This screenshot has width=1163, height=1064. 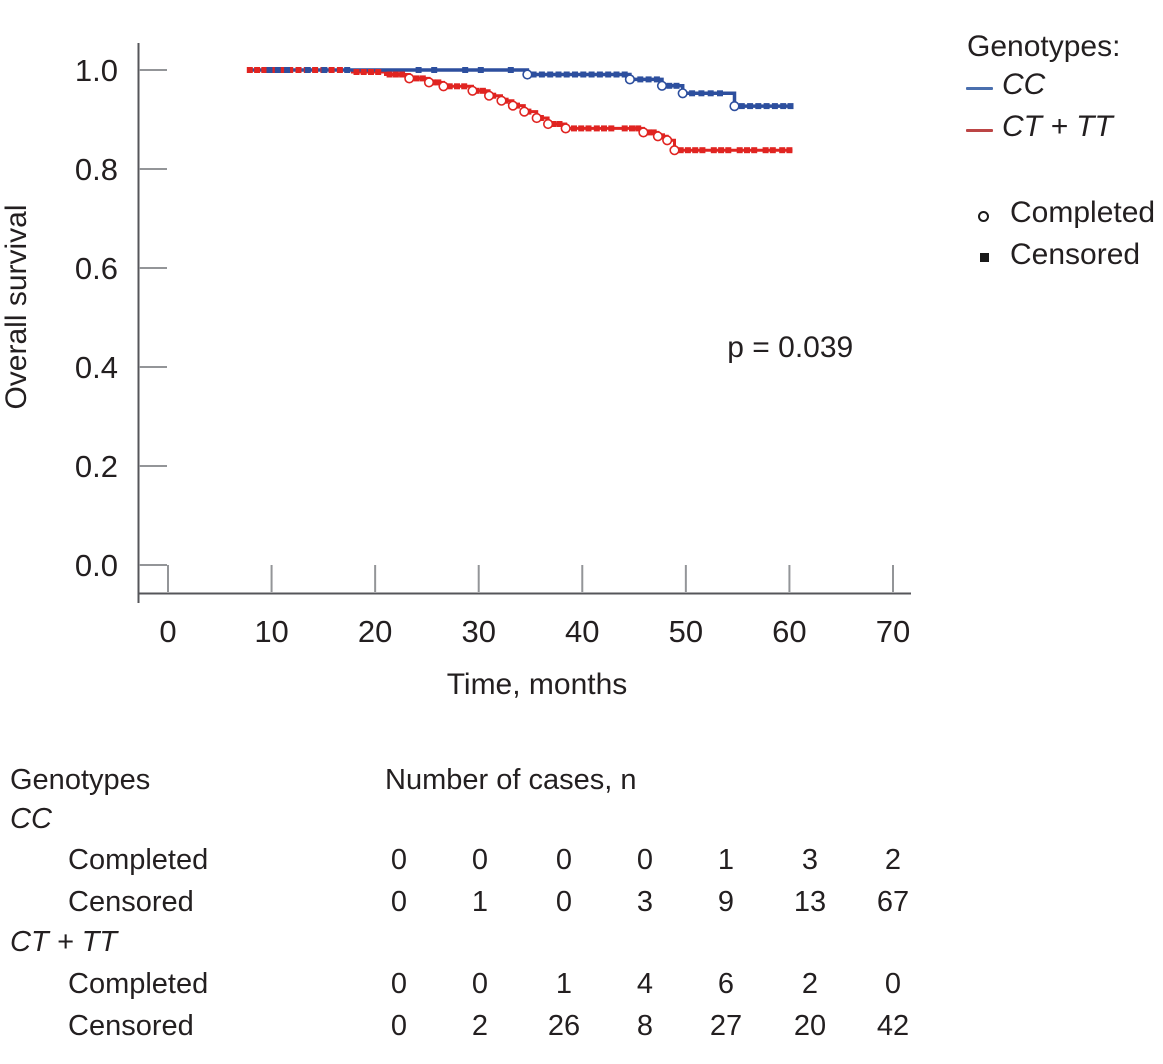 What do you see at coordinates (893, 902) in the screenshot?
I see `table-cell: 67` at bounding box center [893, 902].